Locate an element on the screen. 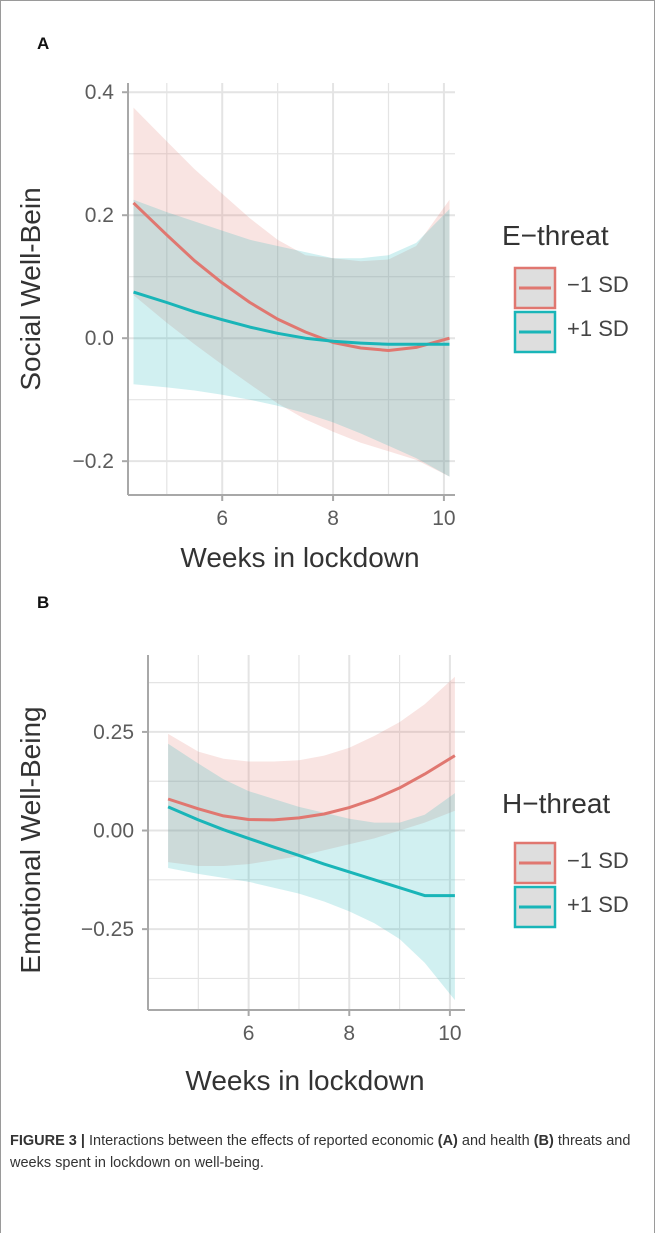 Image resolution: width=655 pixels, height=1234 pixels. figure-label: FIGURE 3 | is located at coordinates (47, 1141).